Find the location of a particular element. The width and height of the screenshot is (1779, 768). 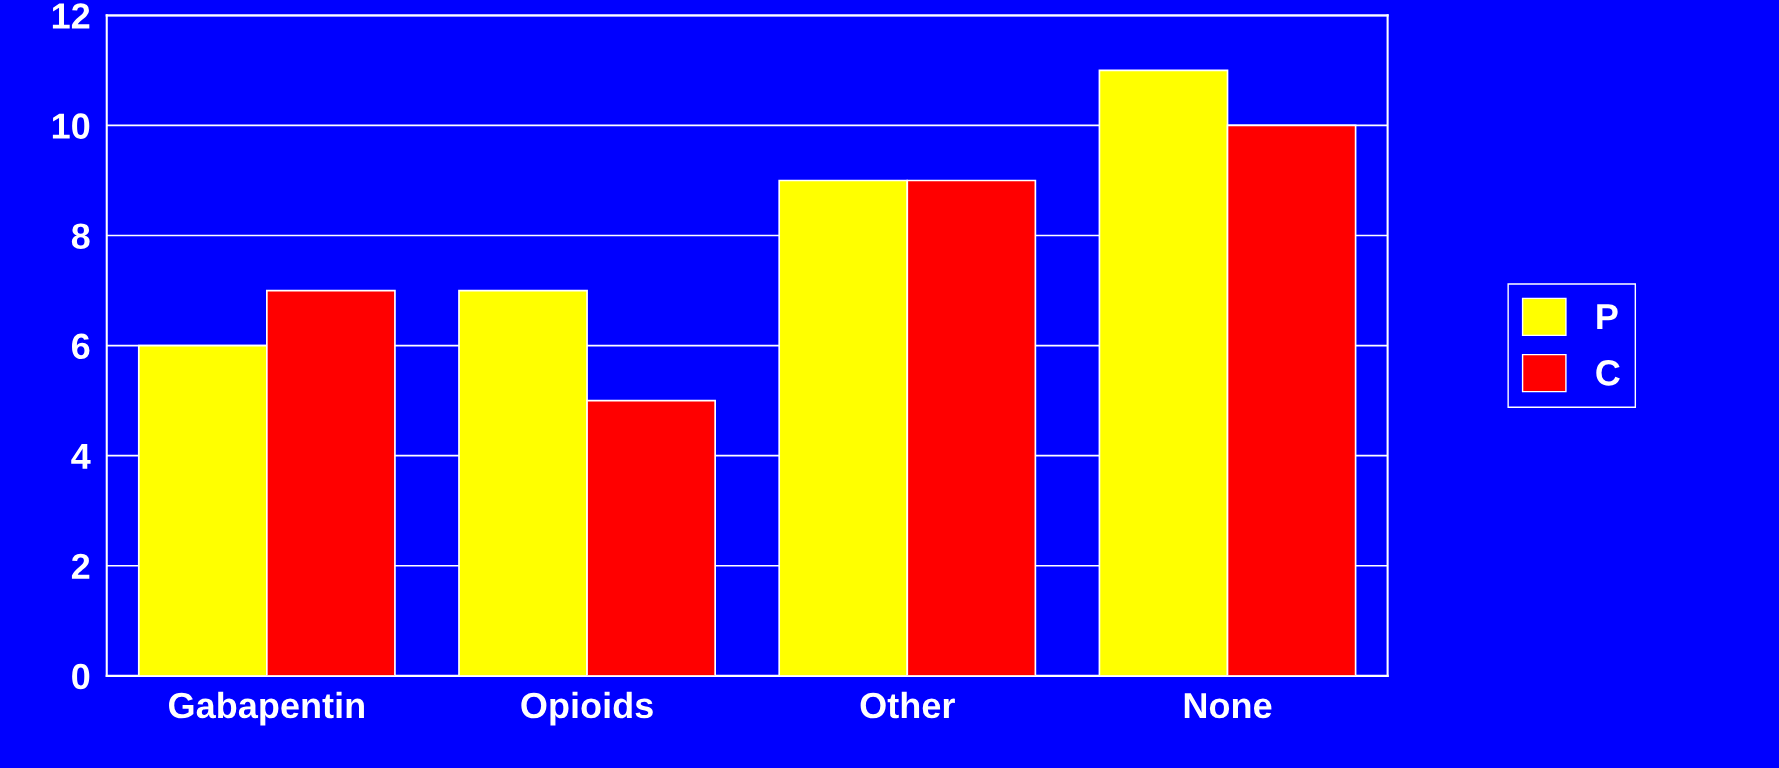

x-tick-label: None is located at coordinates (1228, 706).